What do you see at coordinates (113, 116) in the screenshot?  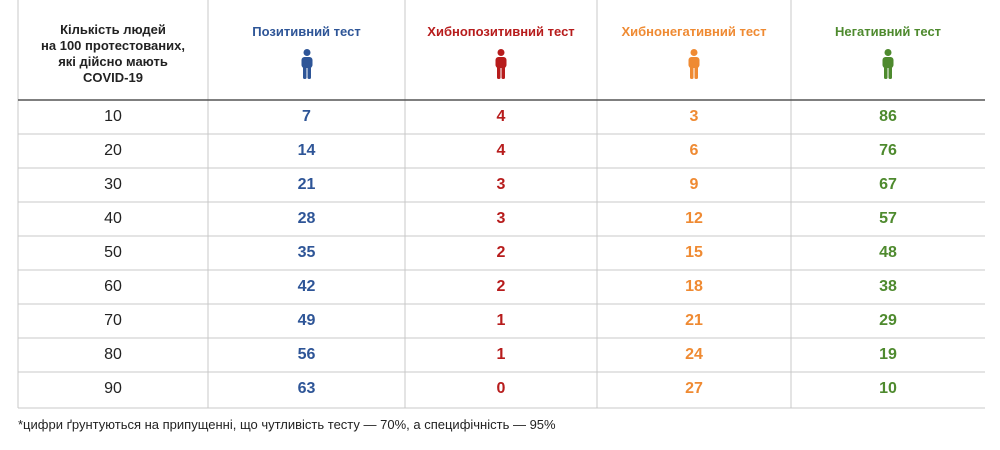 I see `people-count-cell: 10` at bounding box center [113, 116].